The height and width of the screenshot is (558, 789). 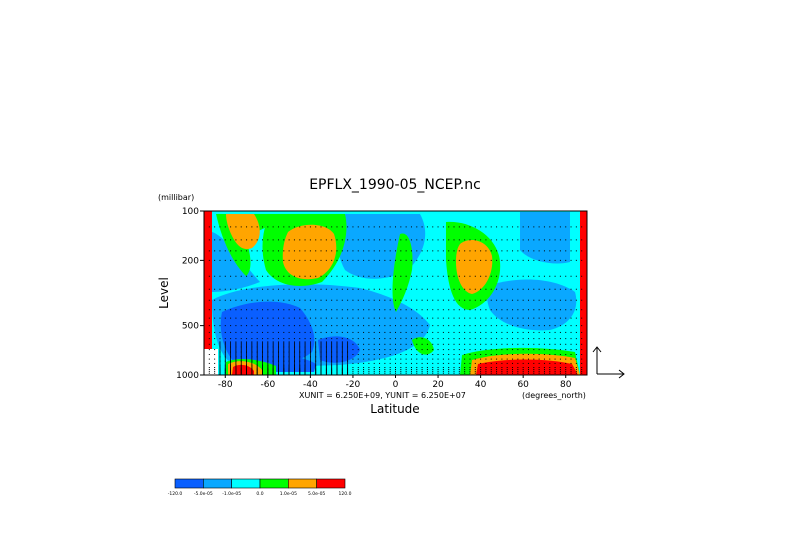 I want to click on x-units-label: (degrees_north), so click(x=554, y=395).